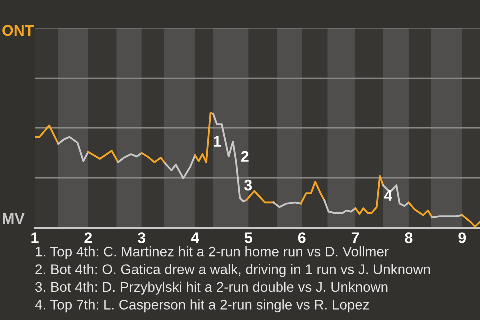 This screenshot has width=480, height=320. I want to click on text: 2. Bot 4th: O. Gatica drew a walk, driving in 1 run vs J. Unknown, so click(233, 271).